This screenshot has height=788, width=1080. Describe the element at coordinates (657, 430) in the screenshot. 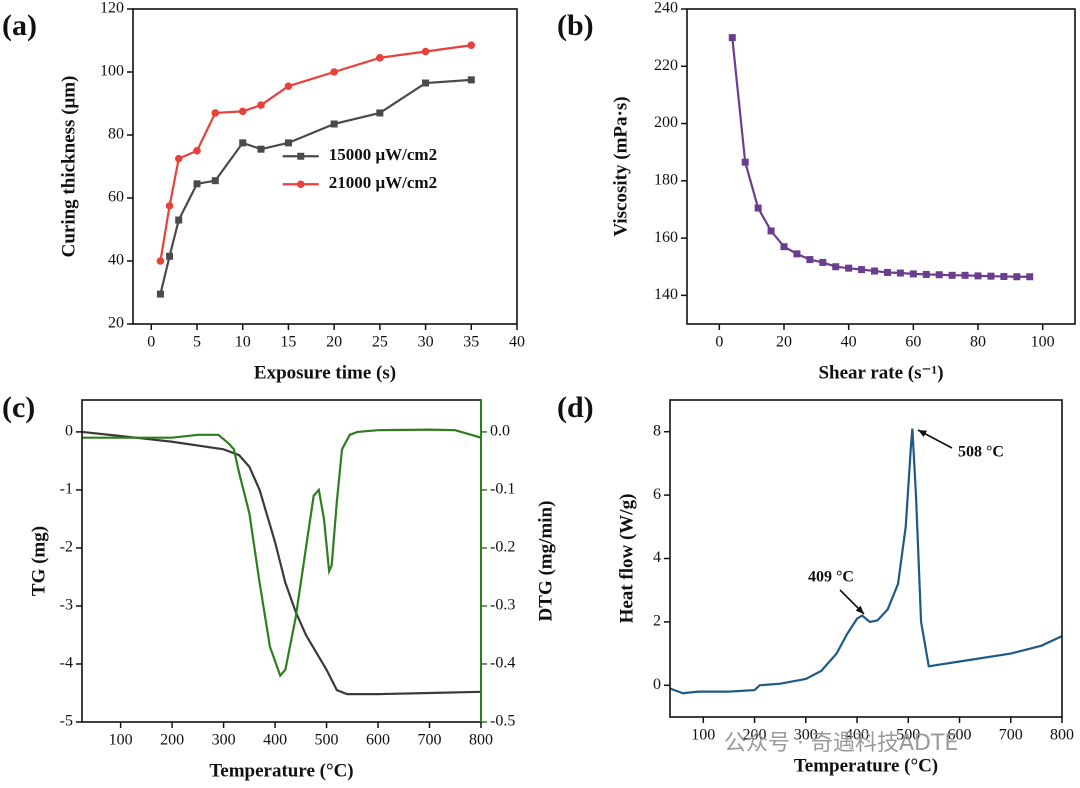

I see `y-tick-label: 8` at that location.